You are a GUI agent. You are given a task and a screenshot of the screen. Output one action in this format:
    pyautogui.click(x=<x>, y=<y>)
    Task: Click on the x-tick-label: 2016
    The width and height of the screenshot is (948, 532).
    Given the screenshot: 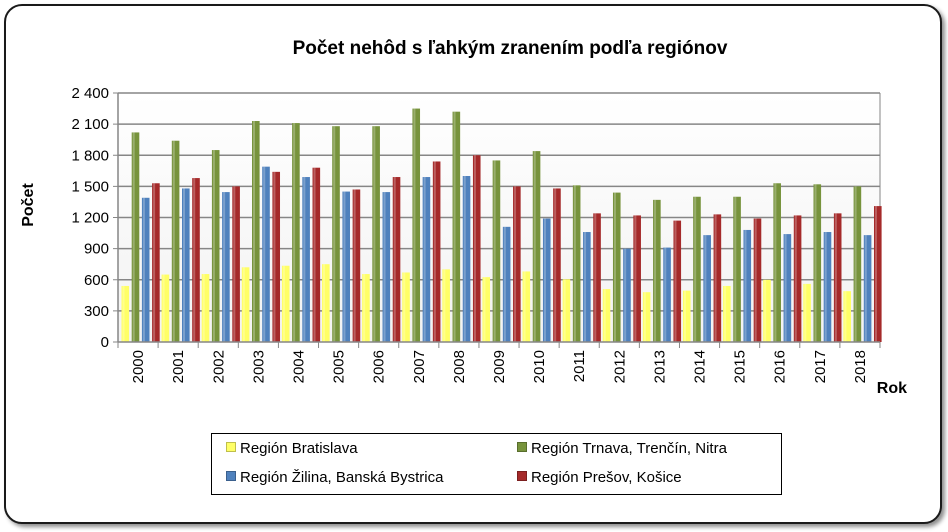 What is the action you would take?
    pyautogui.click(x=780, y=366)
    